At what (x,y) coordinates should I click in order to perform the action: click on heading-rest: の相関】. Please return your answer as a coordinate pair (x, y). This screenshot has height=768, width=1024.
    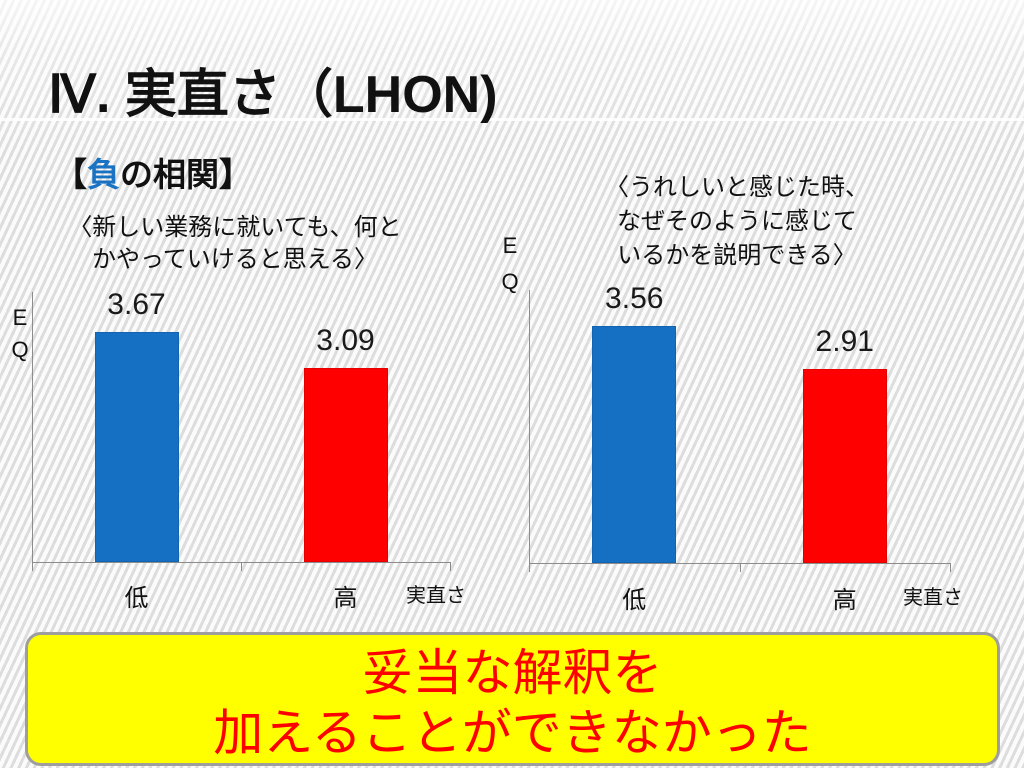
    Looking at the image, I should click on (186, 174).